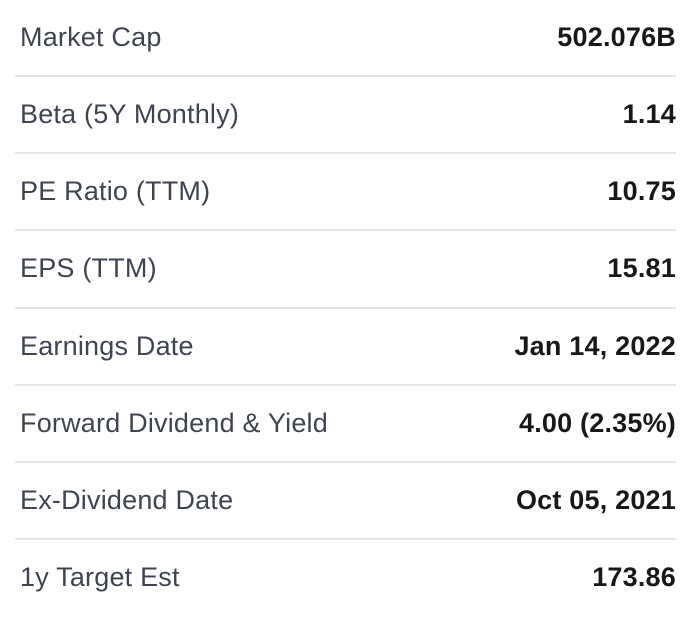 This screenshot has width=690, height=621. I want to click on stat-label: Earnings Date, so click(107, 345).